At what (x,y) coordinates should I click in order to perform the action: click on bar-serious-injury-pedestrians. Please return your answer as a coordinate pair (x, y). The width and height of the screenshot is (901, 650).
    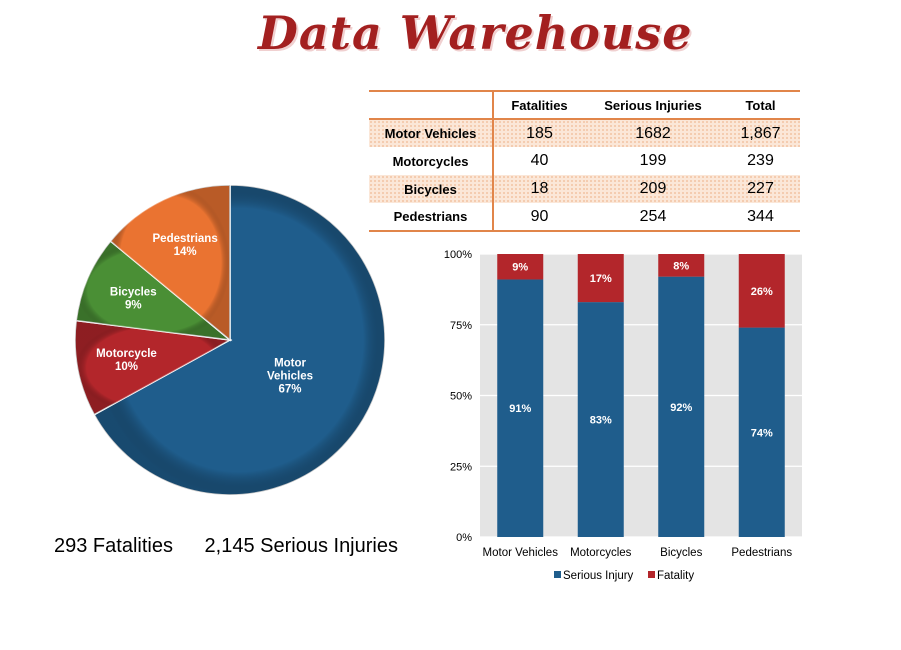
    Looking at the image, I should click on (761, 432).